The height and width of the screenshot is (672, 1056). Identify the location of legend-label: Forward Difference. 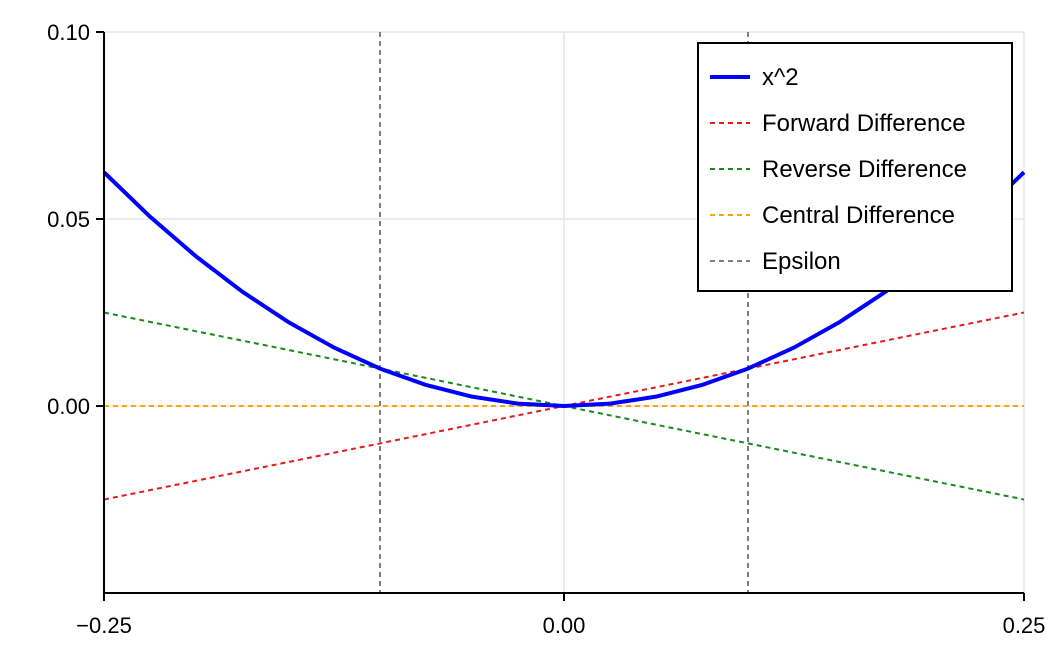
(864, 123).